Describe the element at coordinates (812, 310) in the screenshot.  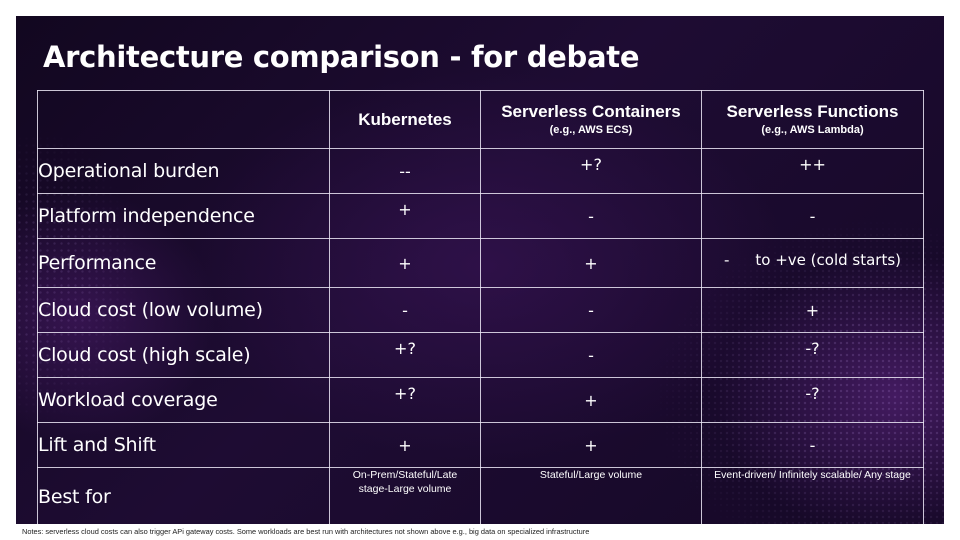
I see `cell-serverless-functions: +` at that location.